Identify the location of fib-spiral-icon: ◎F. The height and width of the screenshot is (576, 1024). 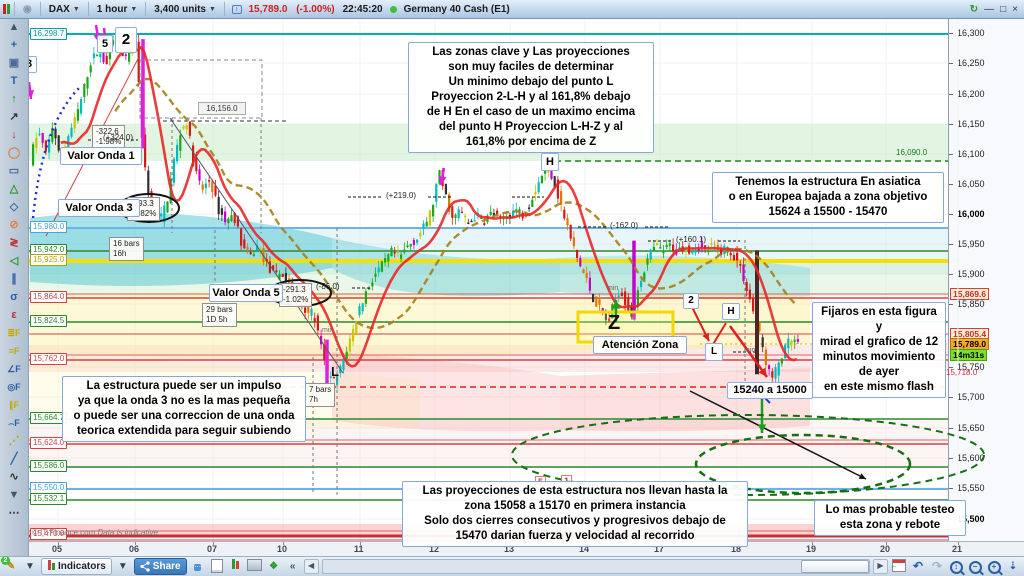
(14, 387).